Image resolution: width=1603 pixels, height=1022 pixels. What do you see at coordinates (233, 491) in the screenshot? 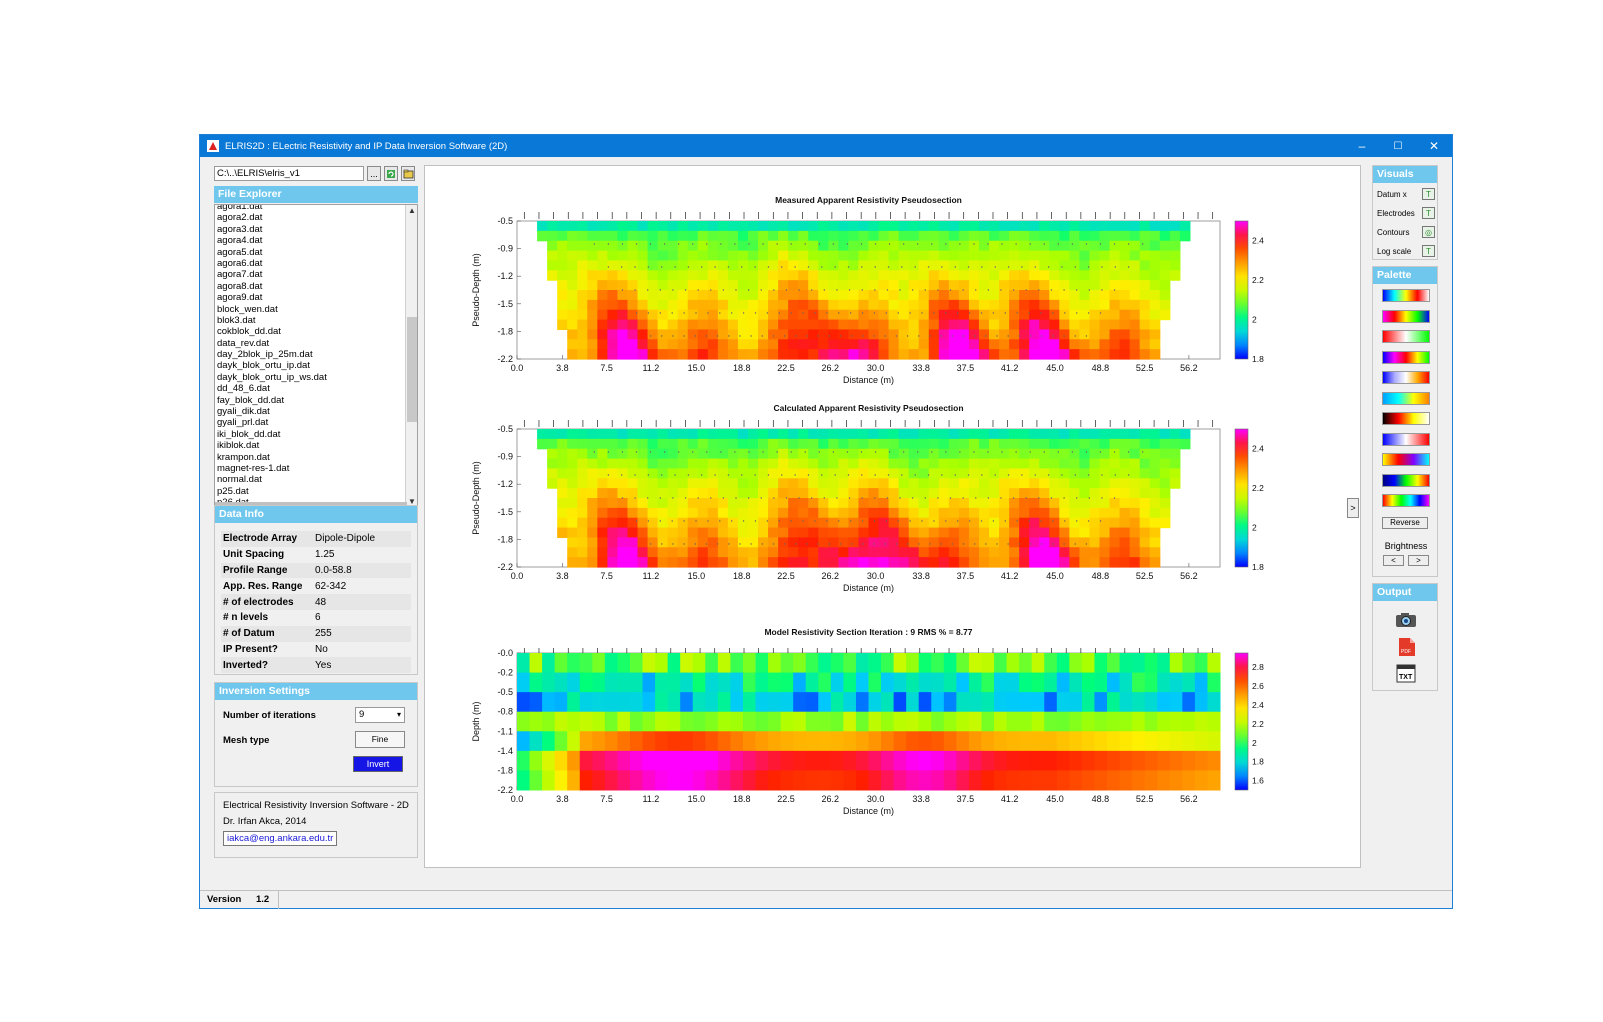
I see `file-item: p25.dat` at bounding box center [233, 491].